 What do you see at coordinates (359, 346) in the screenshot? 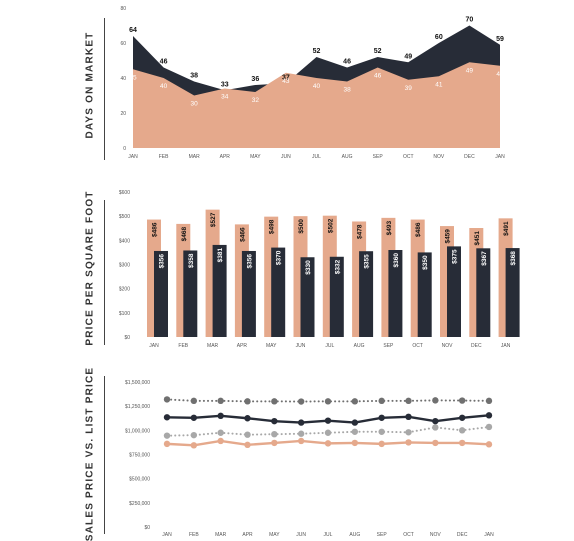
I see `x-tick-label: AUG` at bounding box center [359, 346].